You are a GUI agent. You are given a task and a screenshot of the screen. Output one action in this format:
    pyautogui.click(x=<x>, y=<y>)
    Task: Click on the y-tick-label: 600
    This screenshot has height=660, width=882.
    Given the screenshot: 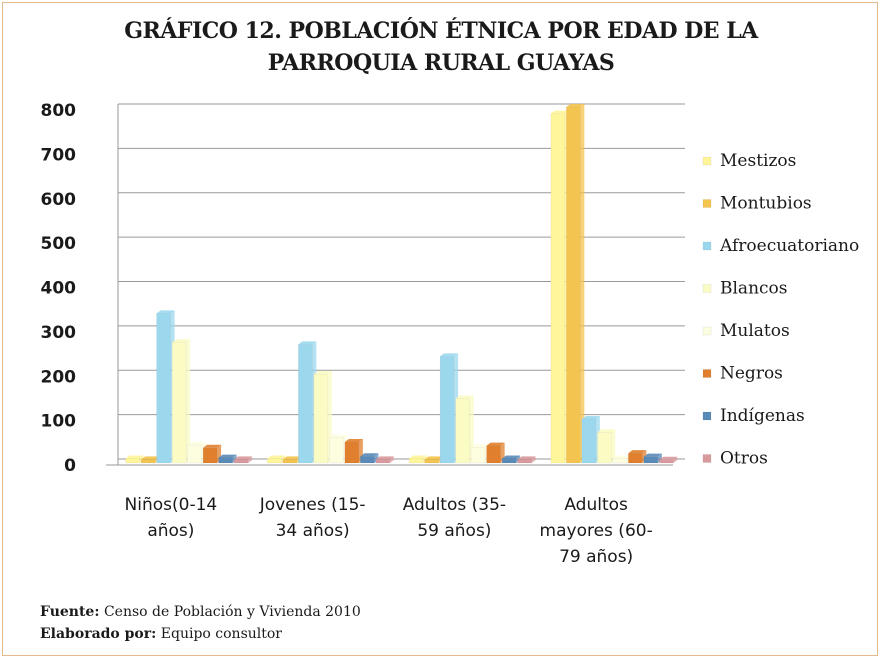 What is the action you would take?
    pyautogui.click(x=59, y=200)
    